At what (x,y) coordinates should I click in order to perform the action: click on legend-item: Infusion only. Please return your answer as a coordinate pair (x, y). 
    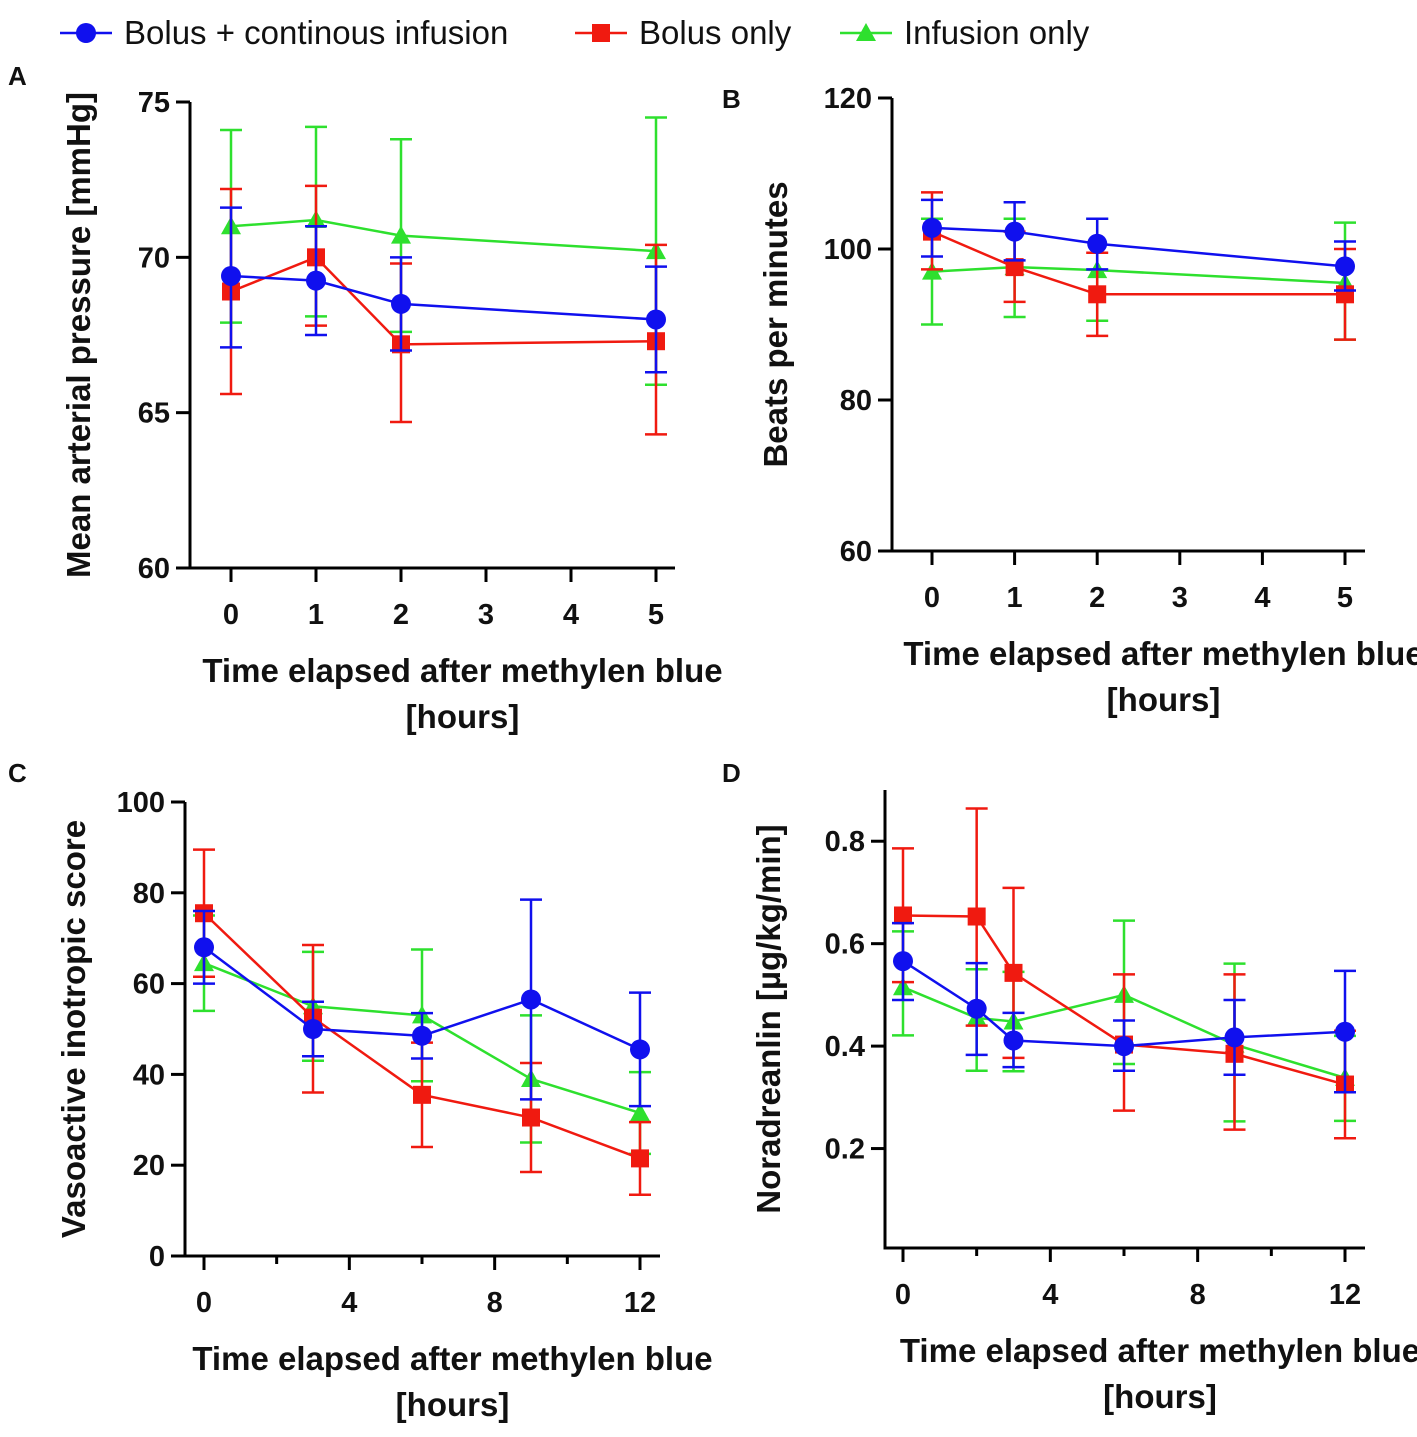
    Looking at the image, I should click on (965, 32).